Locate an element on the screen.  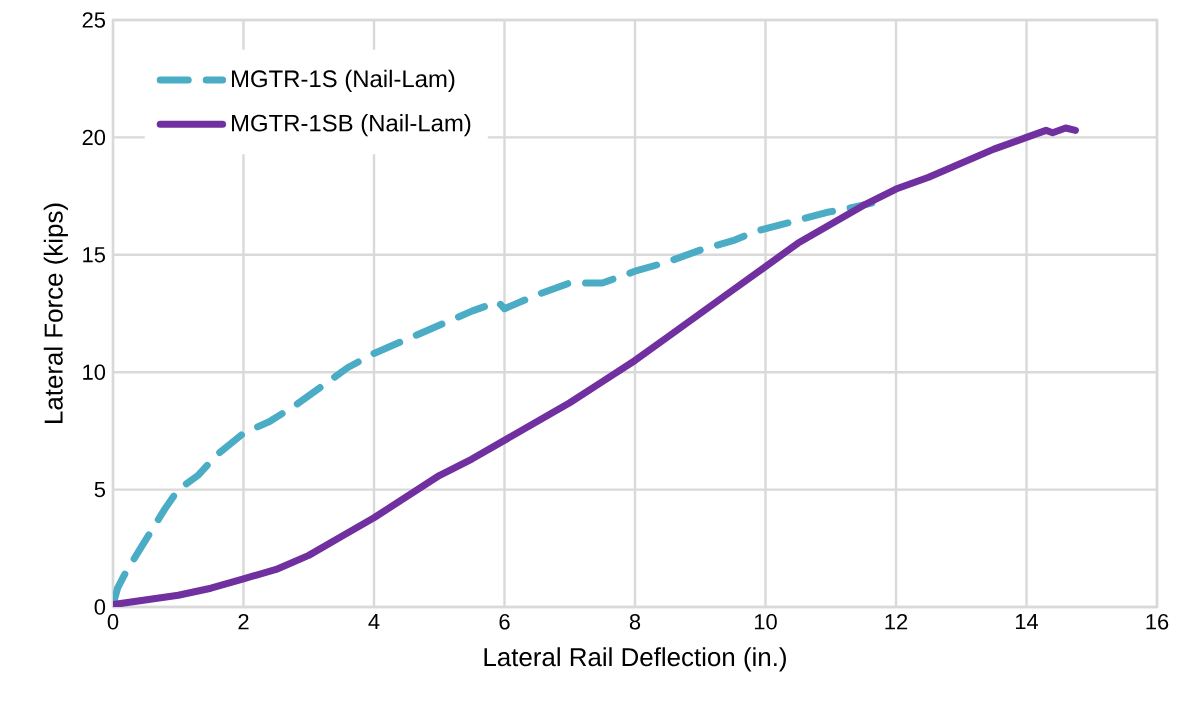
x-axis-title: Lateral Rail Deflection (in.) is located at coordinates (635, 659).